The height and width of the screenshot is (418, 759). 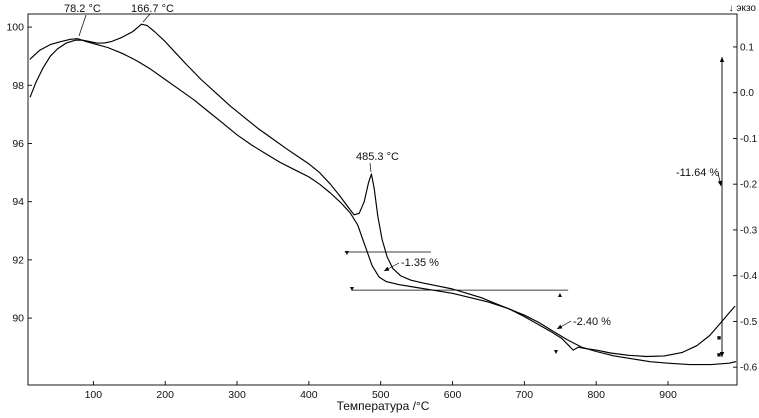 What do you see at coordinates (749, 276) in the screenshot?
I see `right-tick-label: -0.4` at bounding box center [749, 276].